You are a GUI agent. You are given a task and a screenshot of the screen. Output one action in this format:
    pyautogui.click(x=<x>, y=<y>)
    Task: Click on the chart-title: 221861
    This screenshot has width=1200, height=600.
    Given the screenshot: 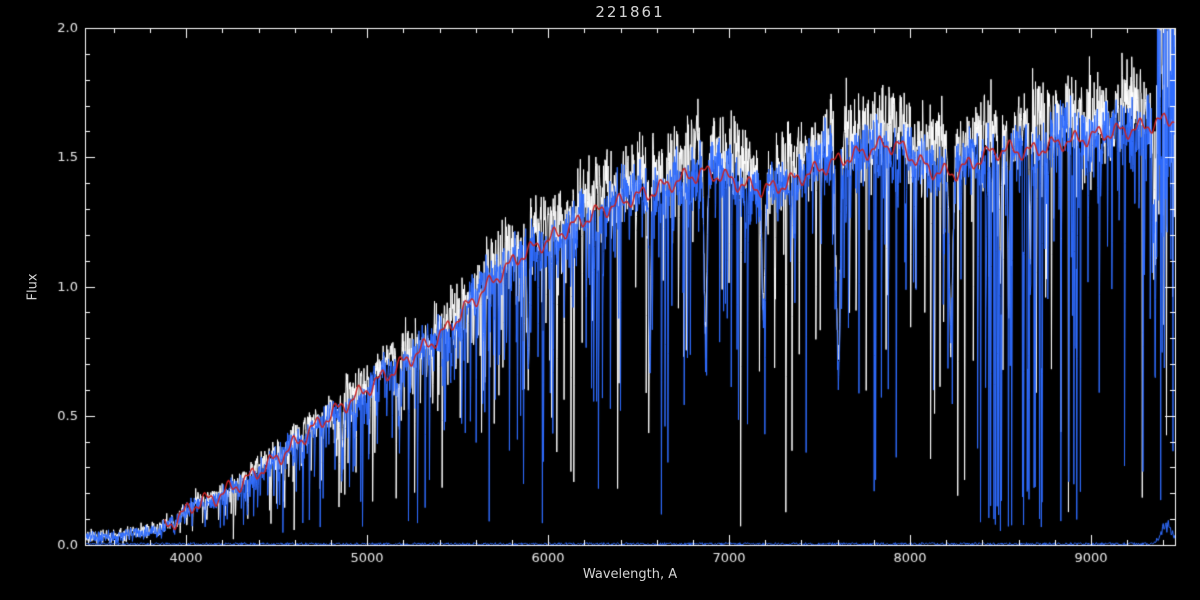 What is the action you would take?
    pyautogui.click(x=630, y=12)
    